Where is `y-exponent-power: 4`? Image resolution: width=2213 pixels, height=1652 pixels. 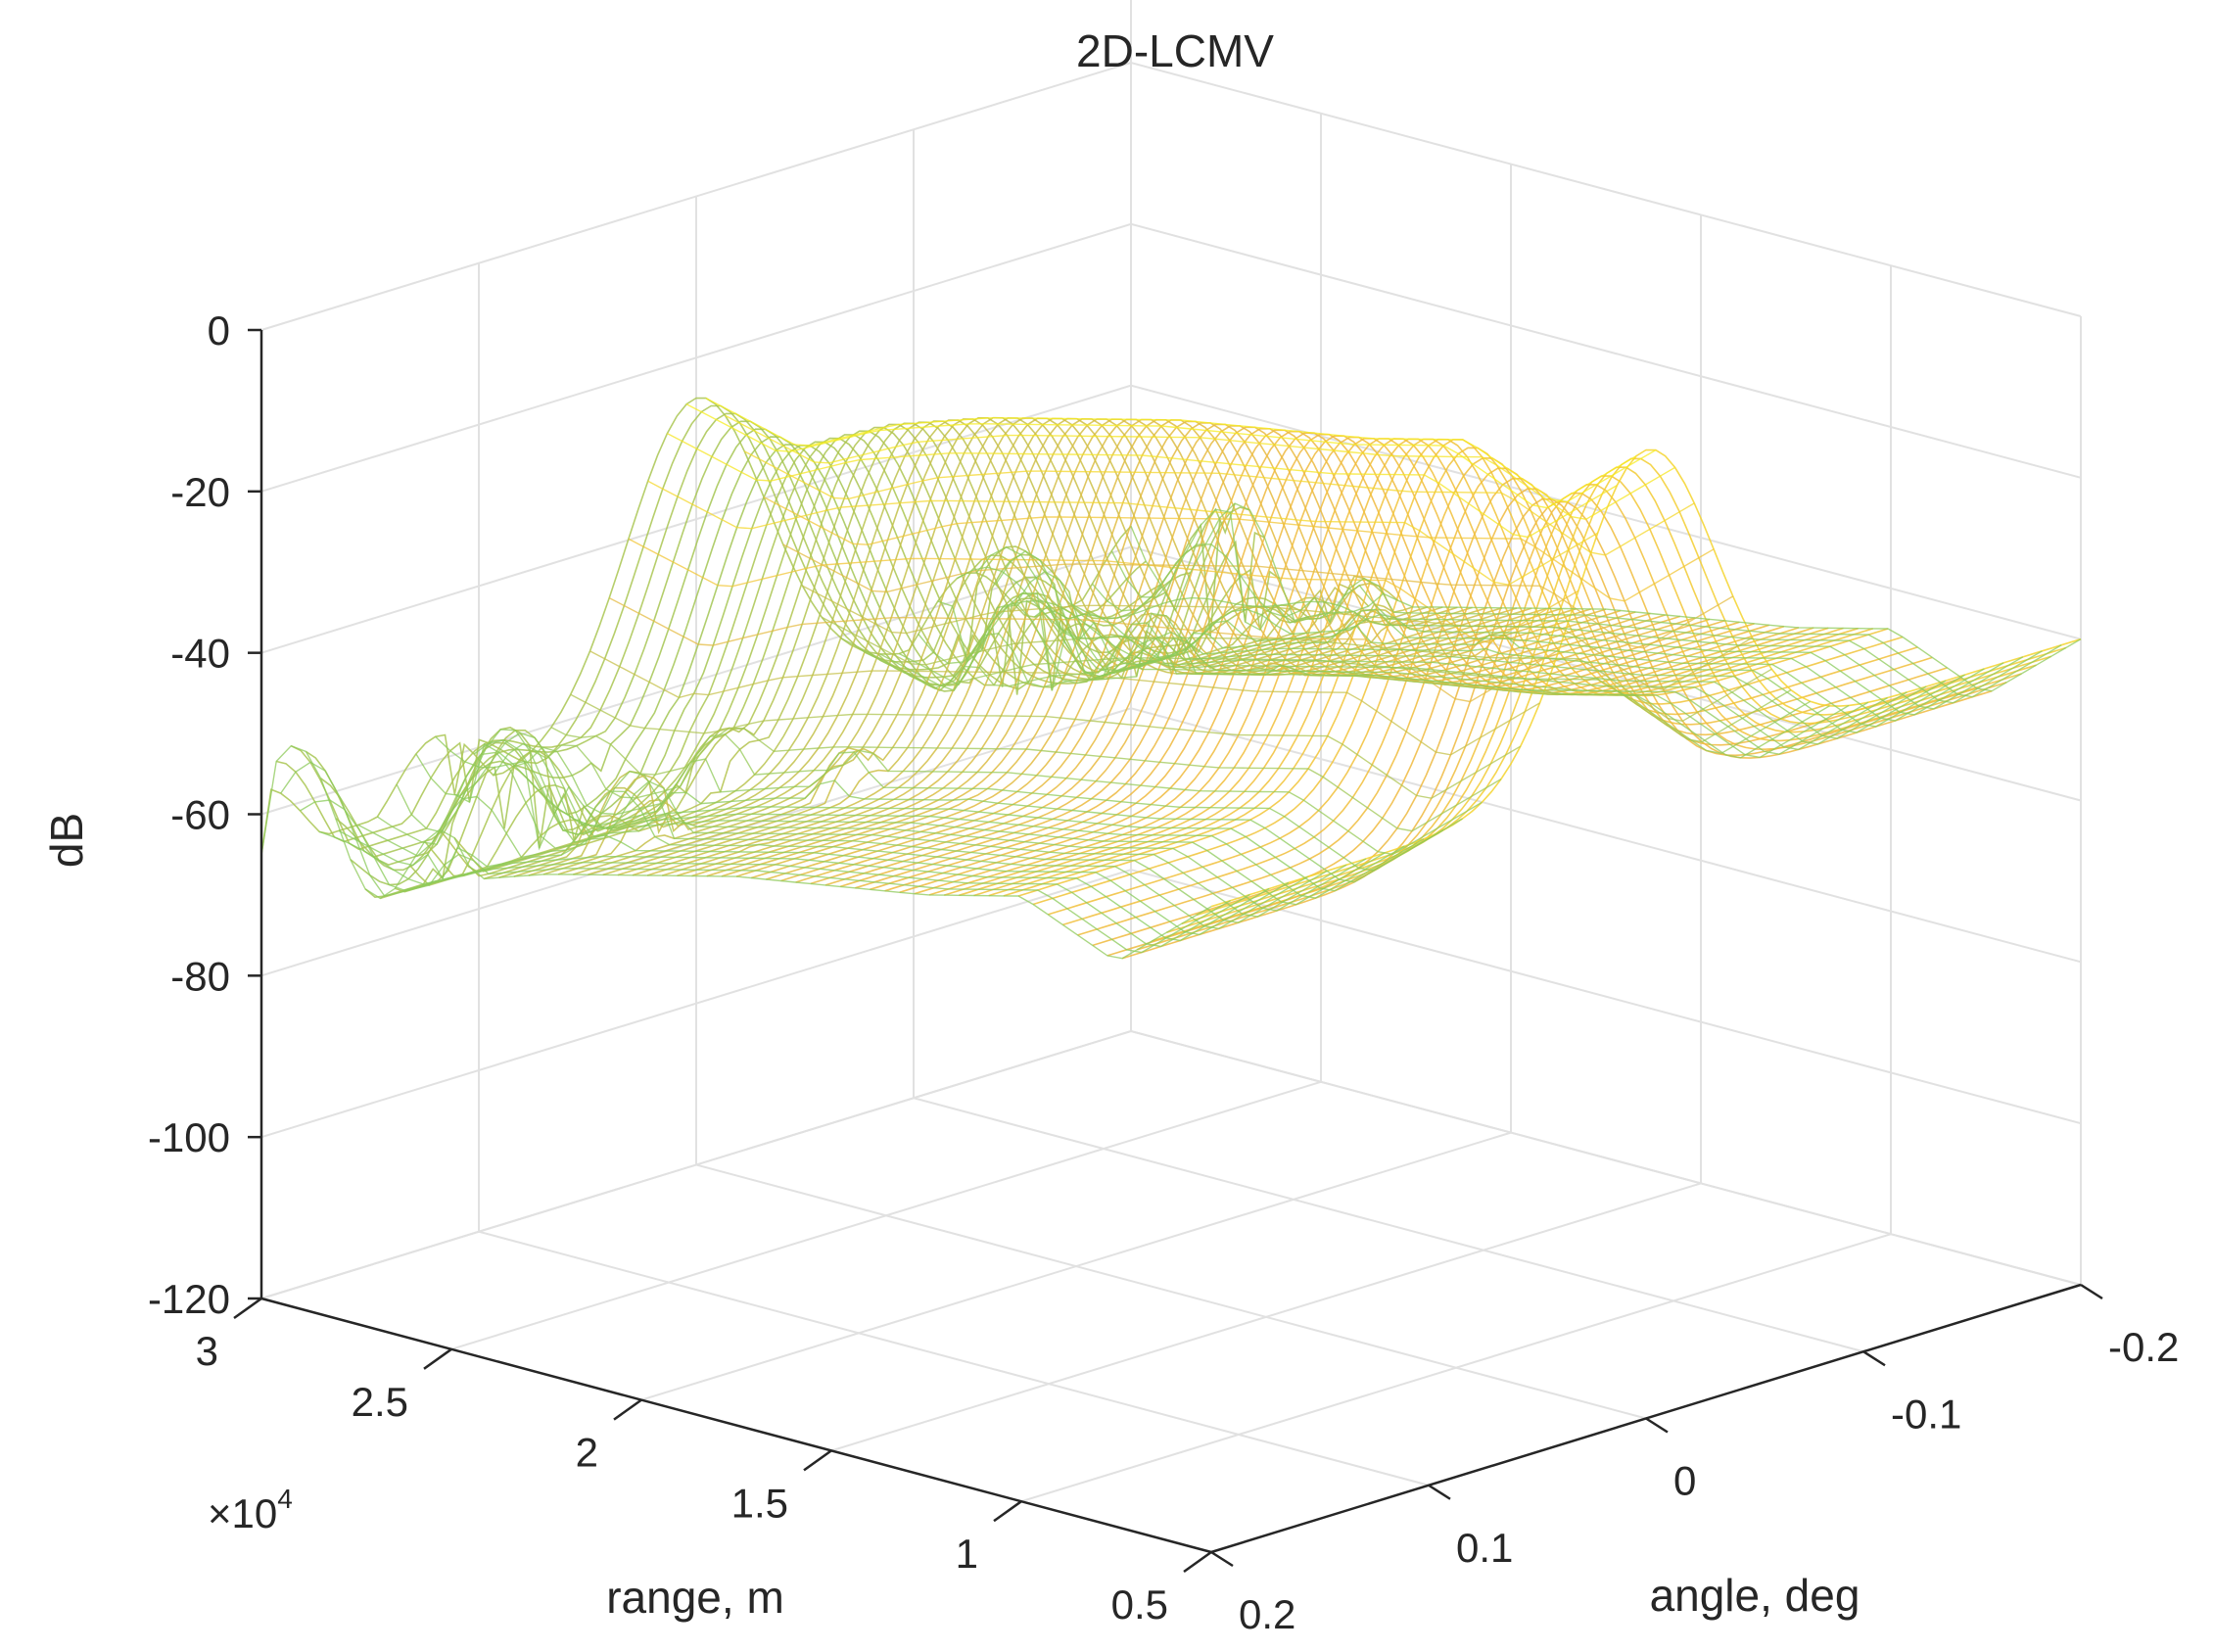 y-exponent-power: 4 is located at coordinates (285, 1499).